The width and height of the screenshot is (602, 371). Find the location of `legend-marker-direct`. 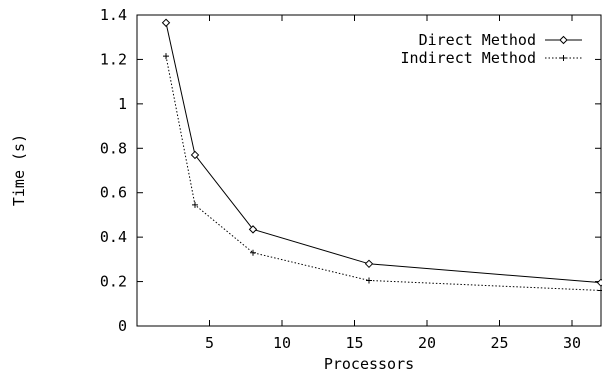

legend-marker-direct is located at coordinates (563, 40).